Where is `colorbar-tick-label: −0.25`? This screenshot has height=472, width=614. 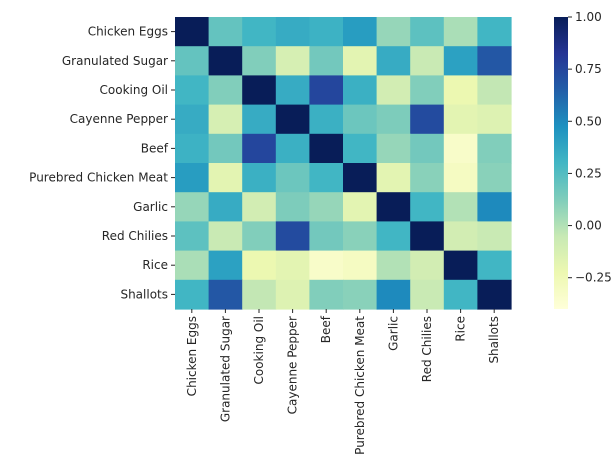
colorbar-tick-label: −0.25 is located at coordinates (593, 278).